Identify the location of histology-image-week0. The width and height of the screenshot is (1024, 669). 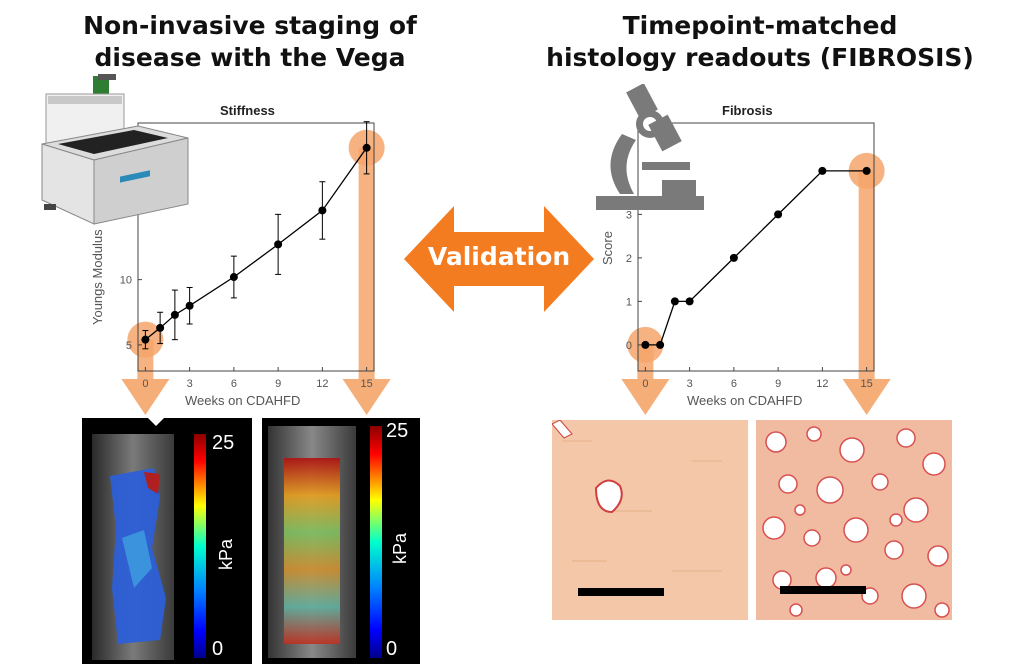
(650, 520).